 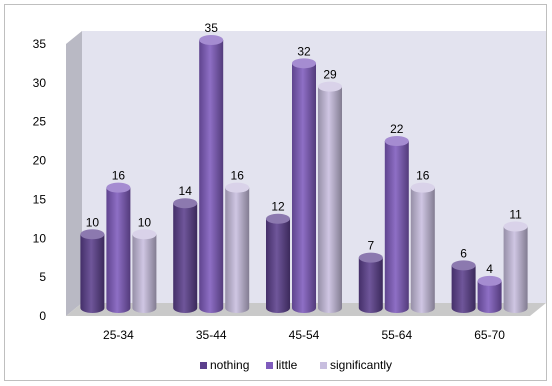 I want to click on y-tick-label: 25, so click(x=40, y=122).